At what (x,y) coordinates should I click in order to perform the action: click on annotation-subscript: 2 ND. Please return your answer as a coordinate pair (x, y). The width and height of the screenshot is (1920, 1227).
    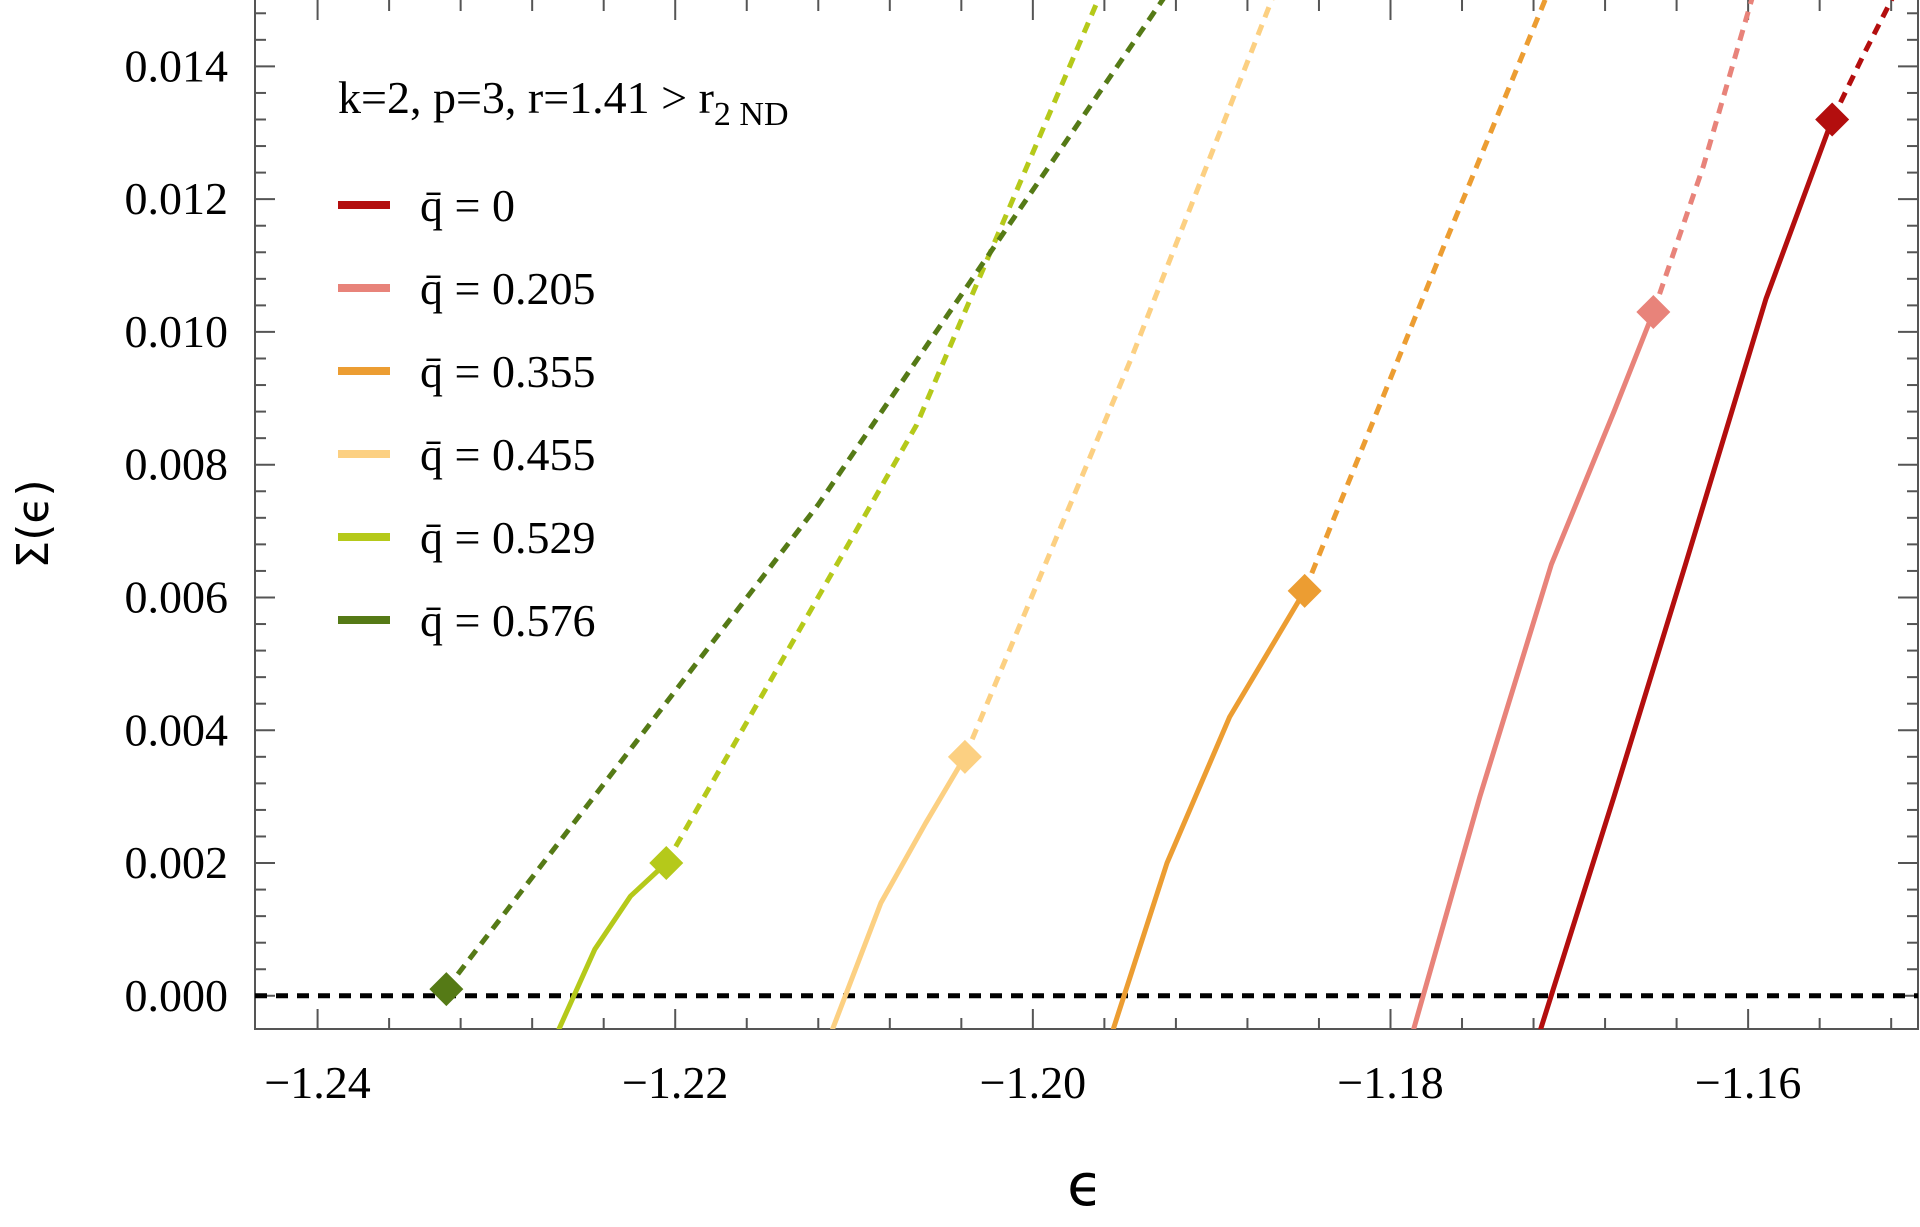
    Looking at the image, I should click on (751, 114).